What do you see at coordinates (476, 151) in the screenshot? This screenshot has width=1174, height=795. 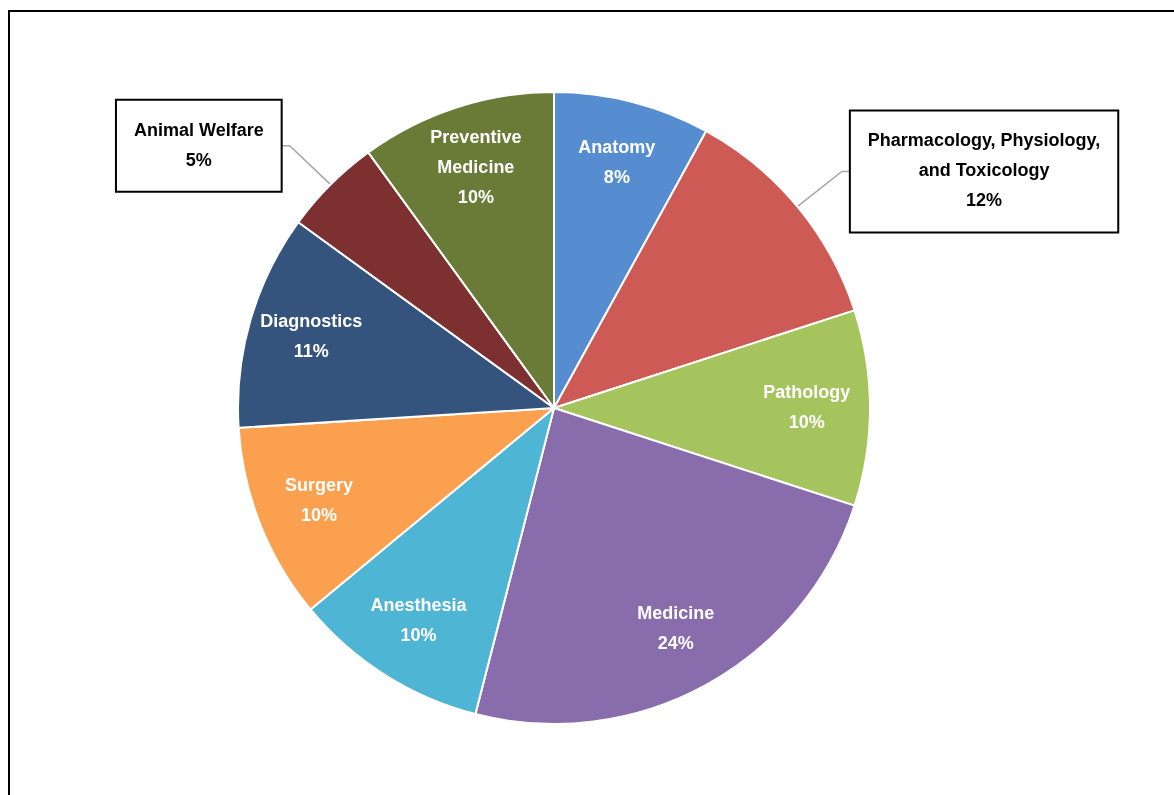 I see `slice-label: Preventive Medicine` at bounding box center [476, 151].